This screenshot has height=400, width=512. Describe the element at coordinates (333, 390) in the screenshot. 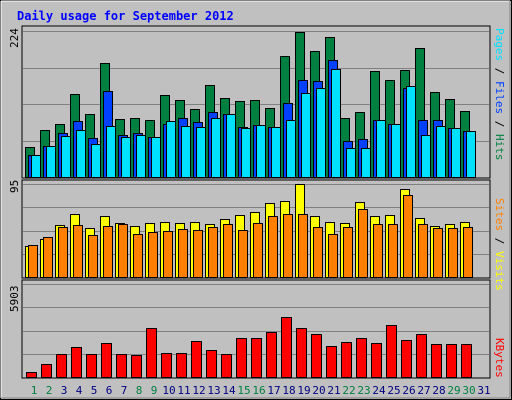

I see `day-label-21: 21` at that location.